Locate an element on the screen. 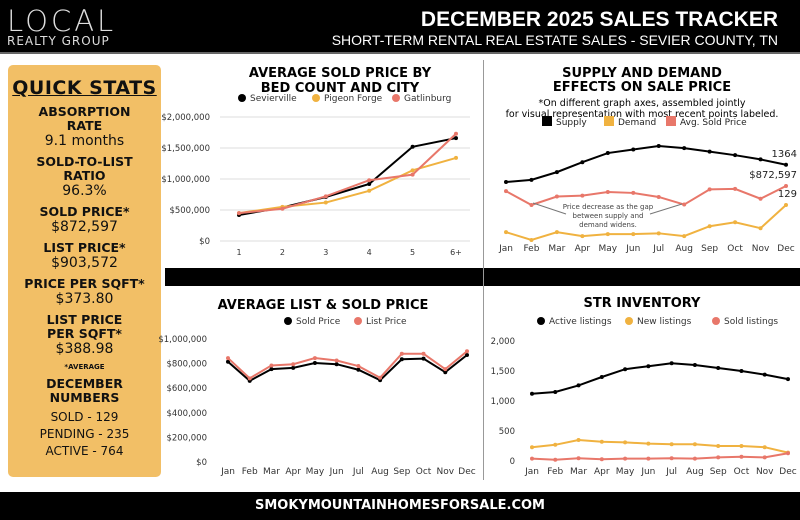 The height and width of the screenshot is (520, 800). stat-value: 9.1 months is located at coordinates (84, 141).